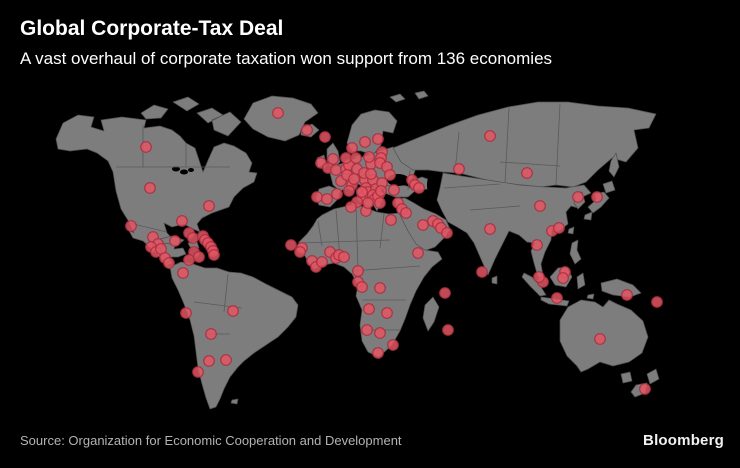  Describe the element at coordinates (514, 227) in the screenshot. I see `land-south-asia` at that location.